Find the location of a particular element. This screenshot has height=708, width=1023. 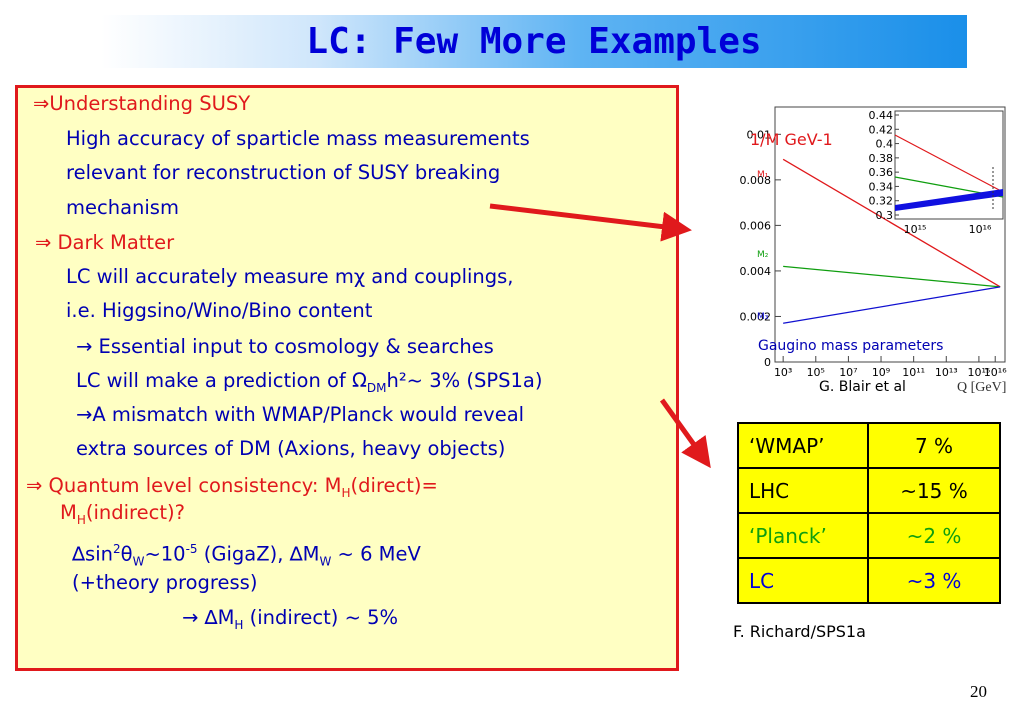

label-m1: M₁ is located at coordinates (763, 175).